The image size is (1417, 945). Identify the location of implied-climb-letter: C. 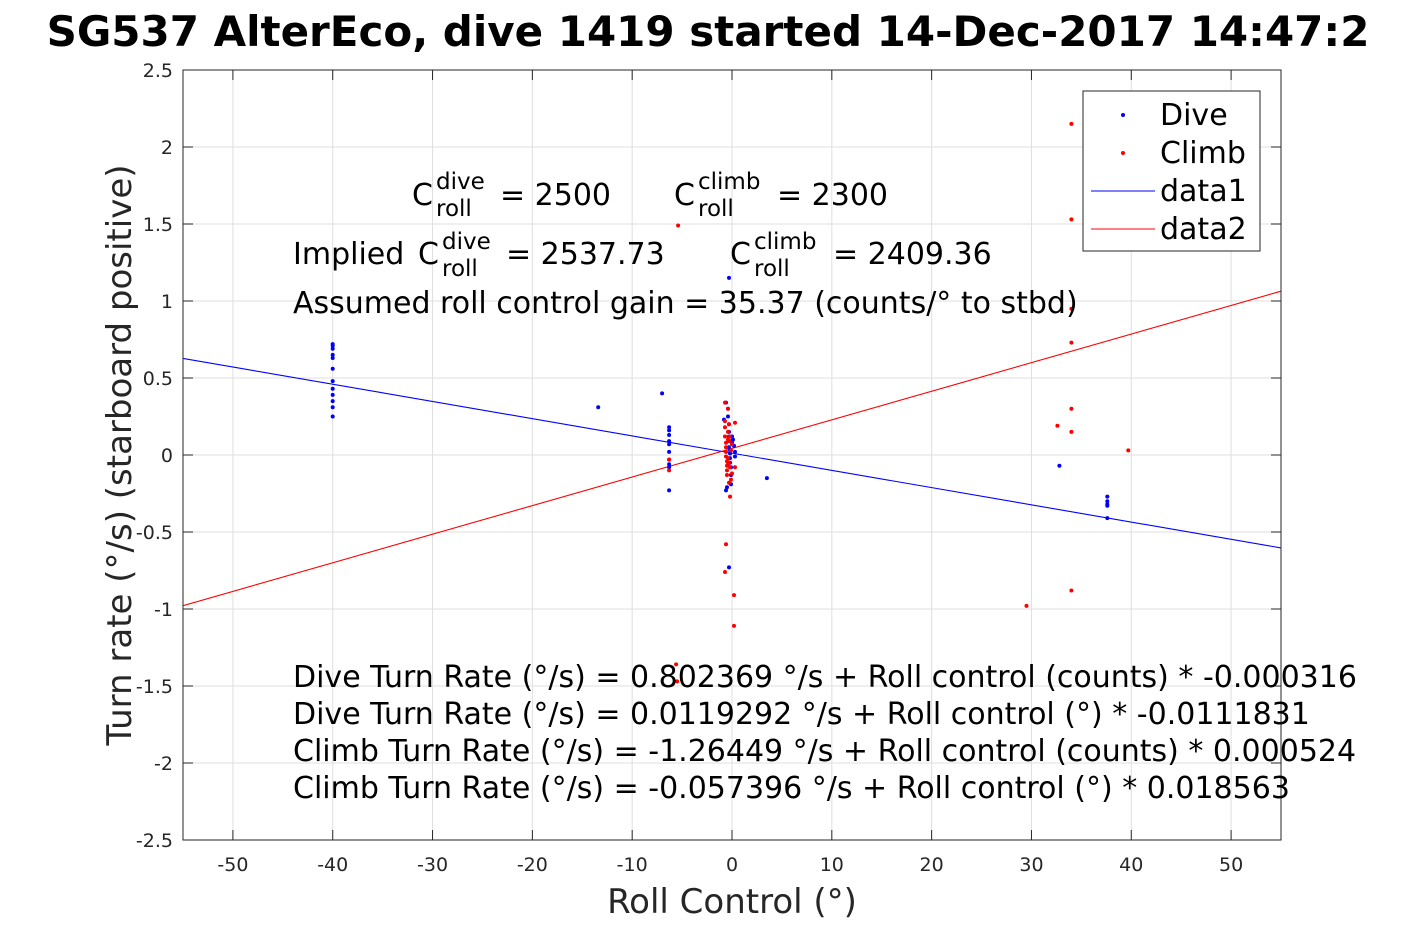
(740, 254).